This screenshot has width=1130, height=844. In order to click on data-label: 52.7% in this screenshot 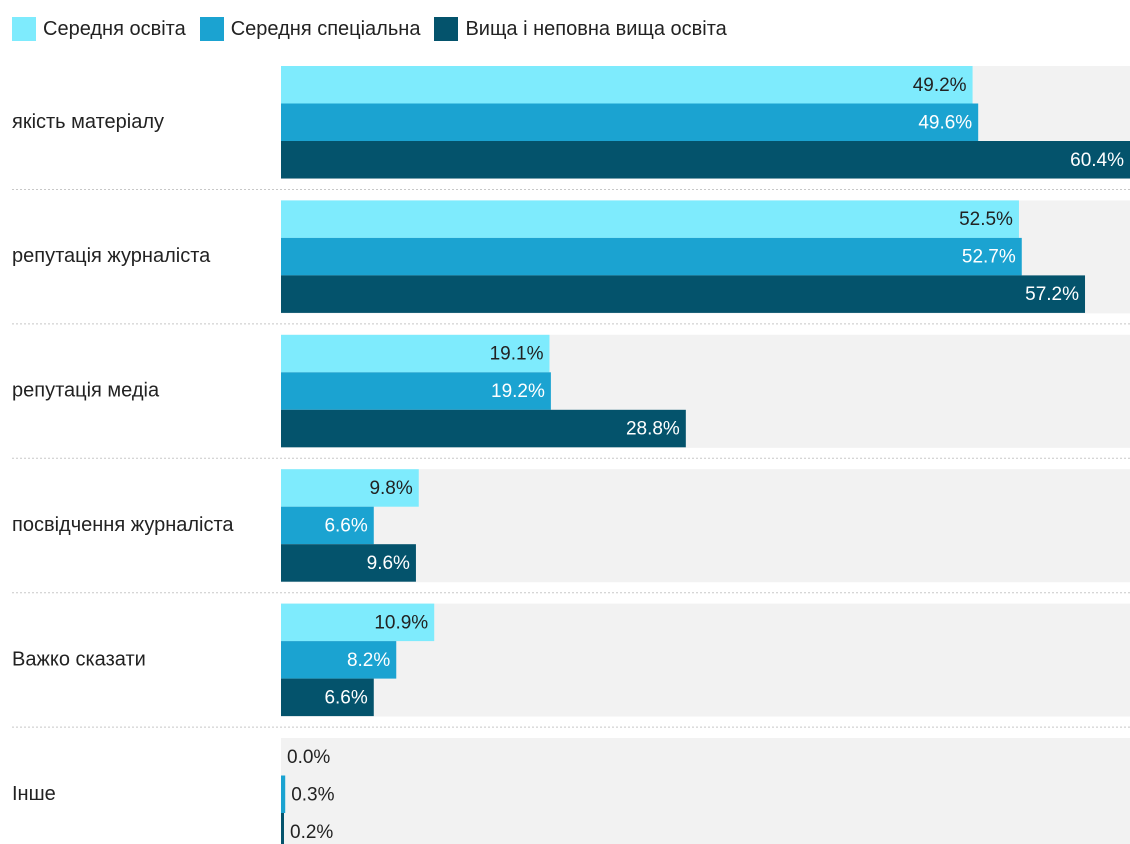, I will do `click(989, 257)`.